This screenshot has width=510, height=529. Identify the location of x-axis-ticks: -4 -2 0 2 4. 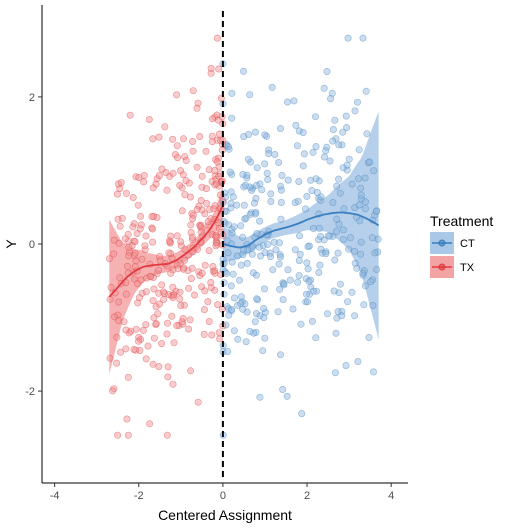
(222, 492).